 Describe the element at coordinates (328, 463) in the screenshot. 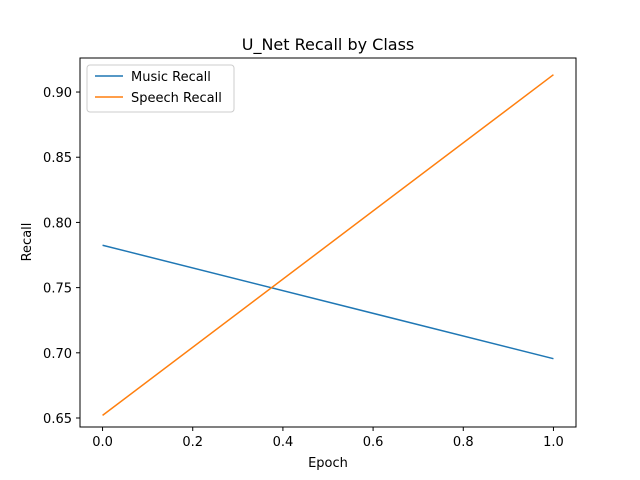

I see `x-axis-title: Epoch` at that location.